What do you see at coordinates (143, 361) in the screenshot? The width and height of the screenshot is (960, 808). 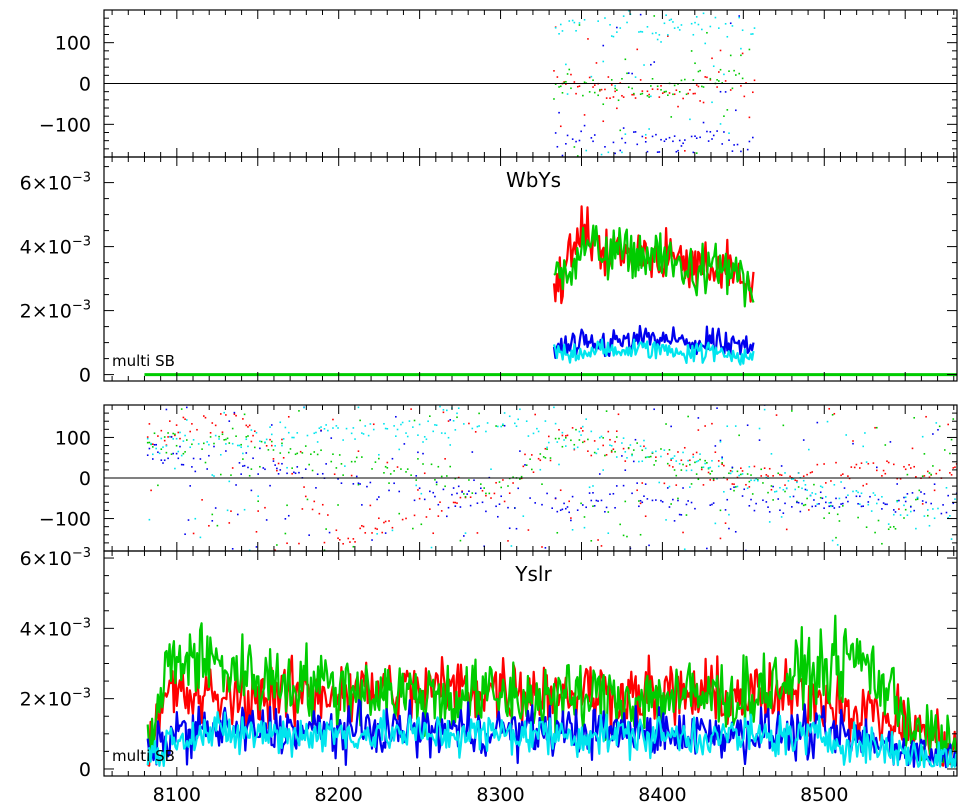 I see `panel-annotation: multi SB` at bounding box center [143, 361].